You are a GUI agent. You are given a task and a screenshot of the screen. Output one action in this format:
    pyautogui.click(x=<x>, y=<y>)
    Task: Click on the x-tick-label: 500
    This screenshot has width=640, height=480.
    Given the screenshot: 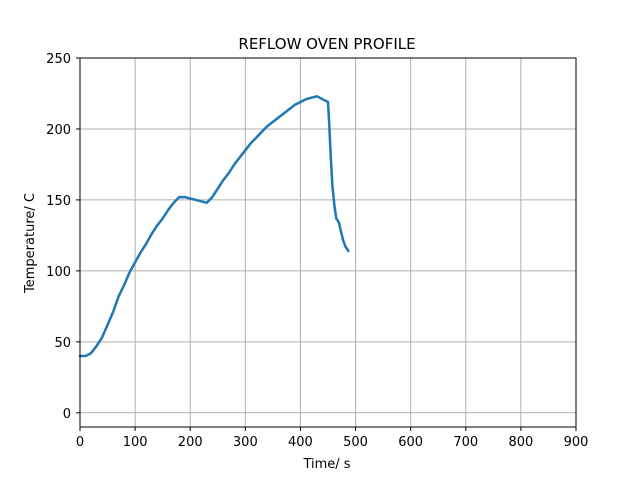 What is the action you would take?
    pyautogui.click(x=355, y=442)
    